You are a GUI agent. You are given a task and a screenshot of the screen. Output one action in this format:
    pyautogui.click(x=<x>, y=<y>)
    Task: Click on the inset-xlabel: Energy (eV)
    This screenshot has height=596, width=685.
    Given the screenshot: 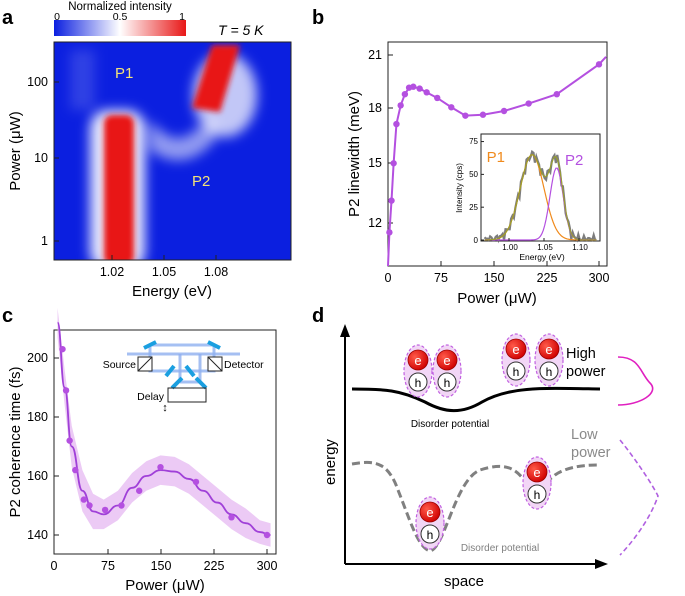 What is the action you would take?
    pyautogui.click(x=542, y=257)
    